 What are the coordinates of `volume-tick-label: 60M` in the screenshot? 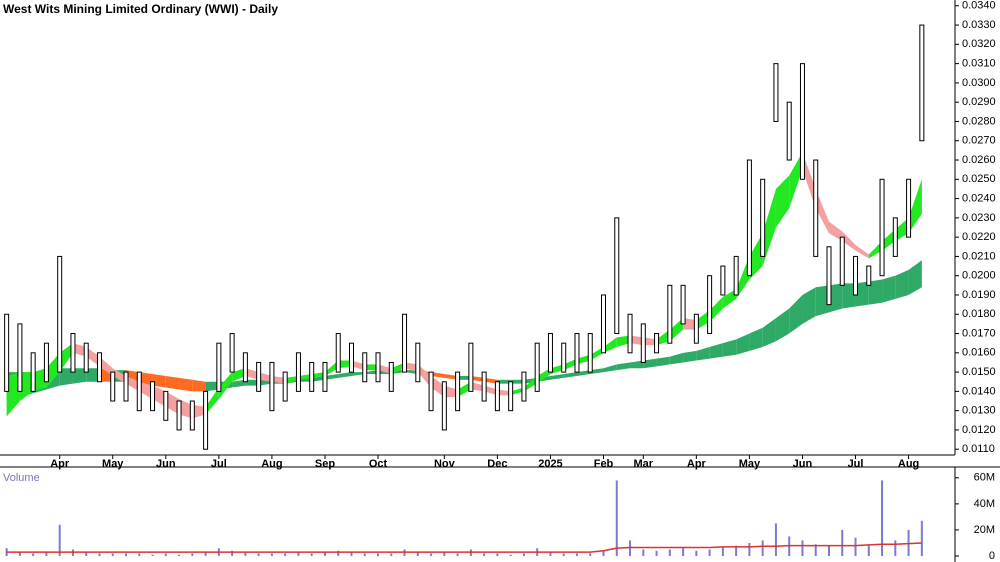 It's located at (984, 478).